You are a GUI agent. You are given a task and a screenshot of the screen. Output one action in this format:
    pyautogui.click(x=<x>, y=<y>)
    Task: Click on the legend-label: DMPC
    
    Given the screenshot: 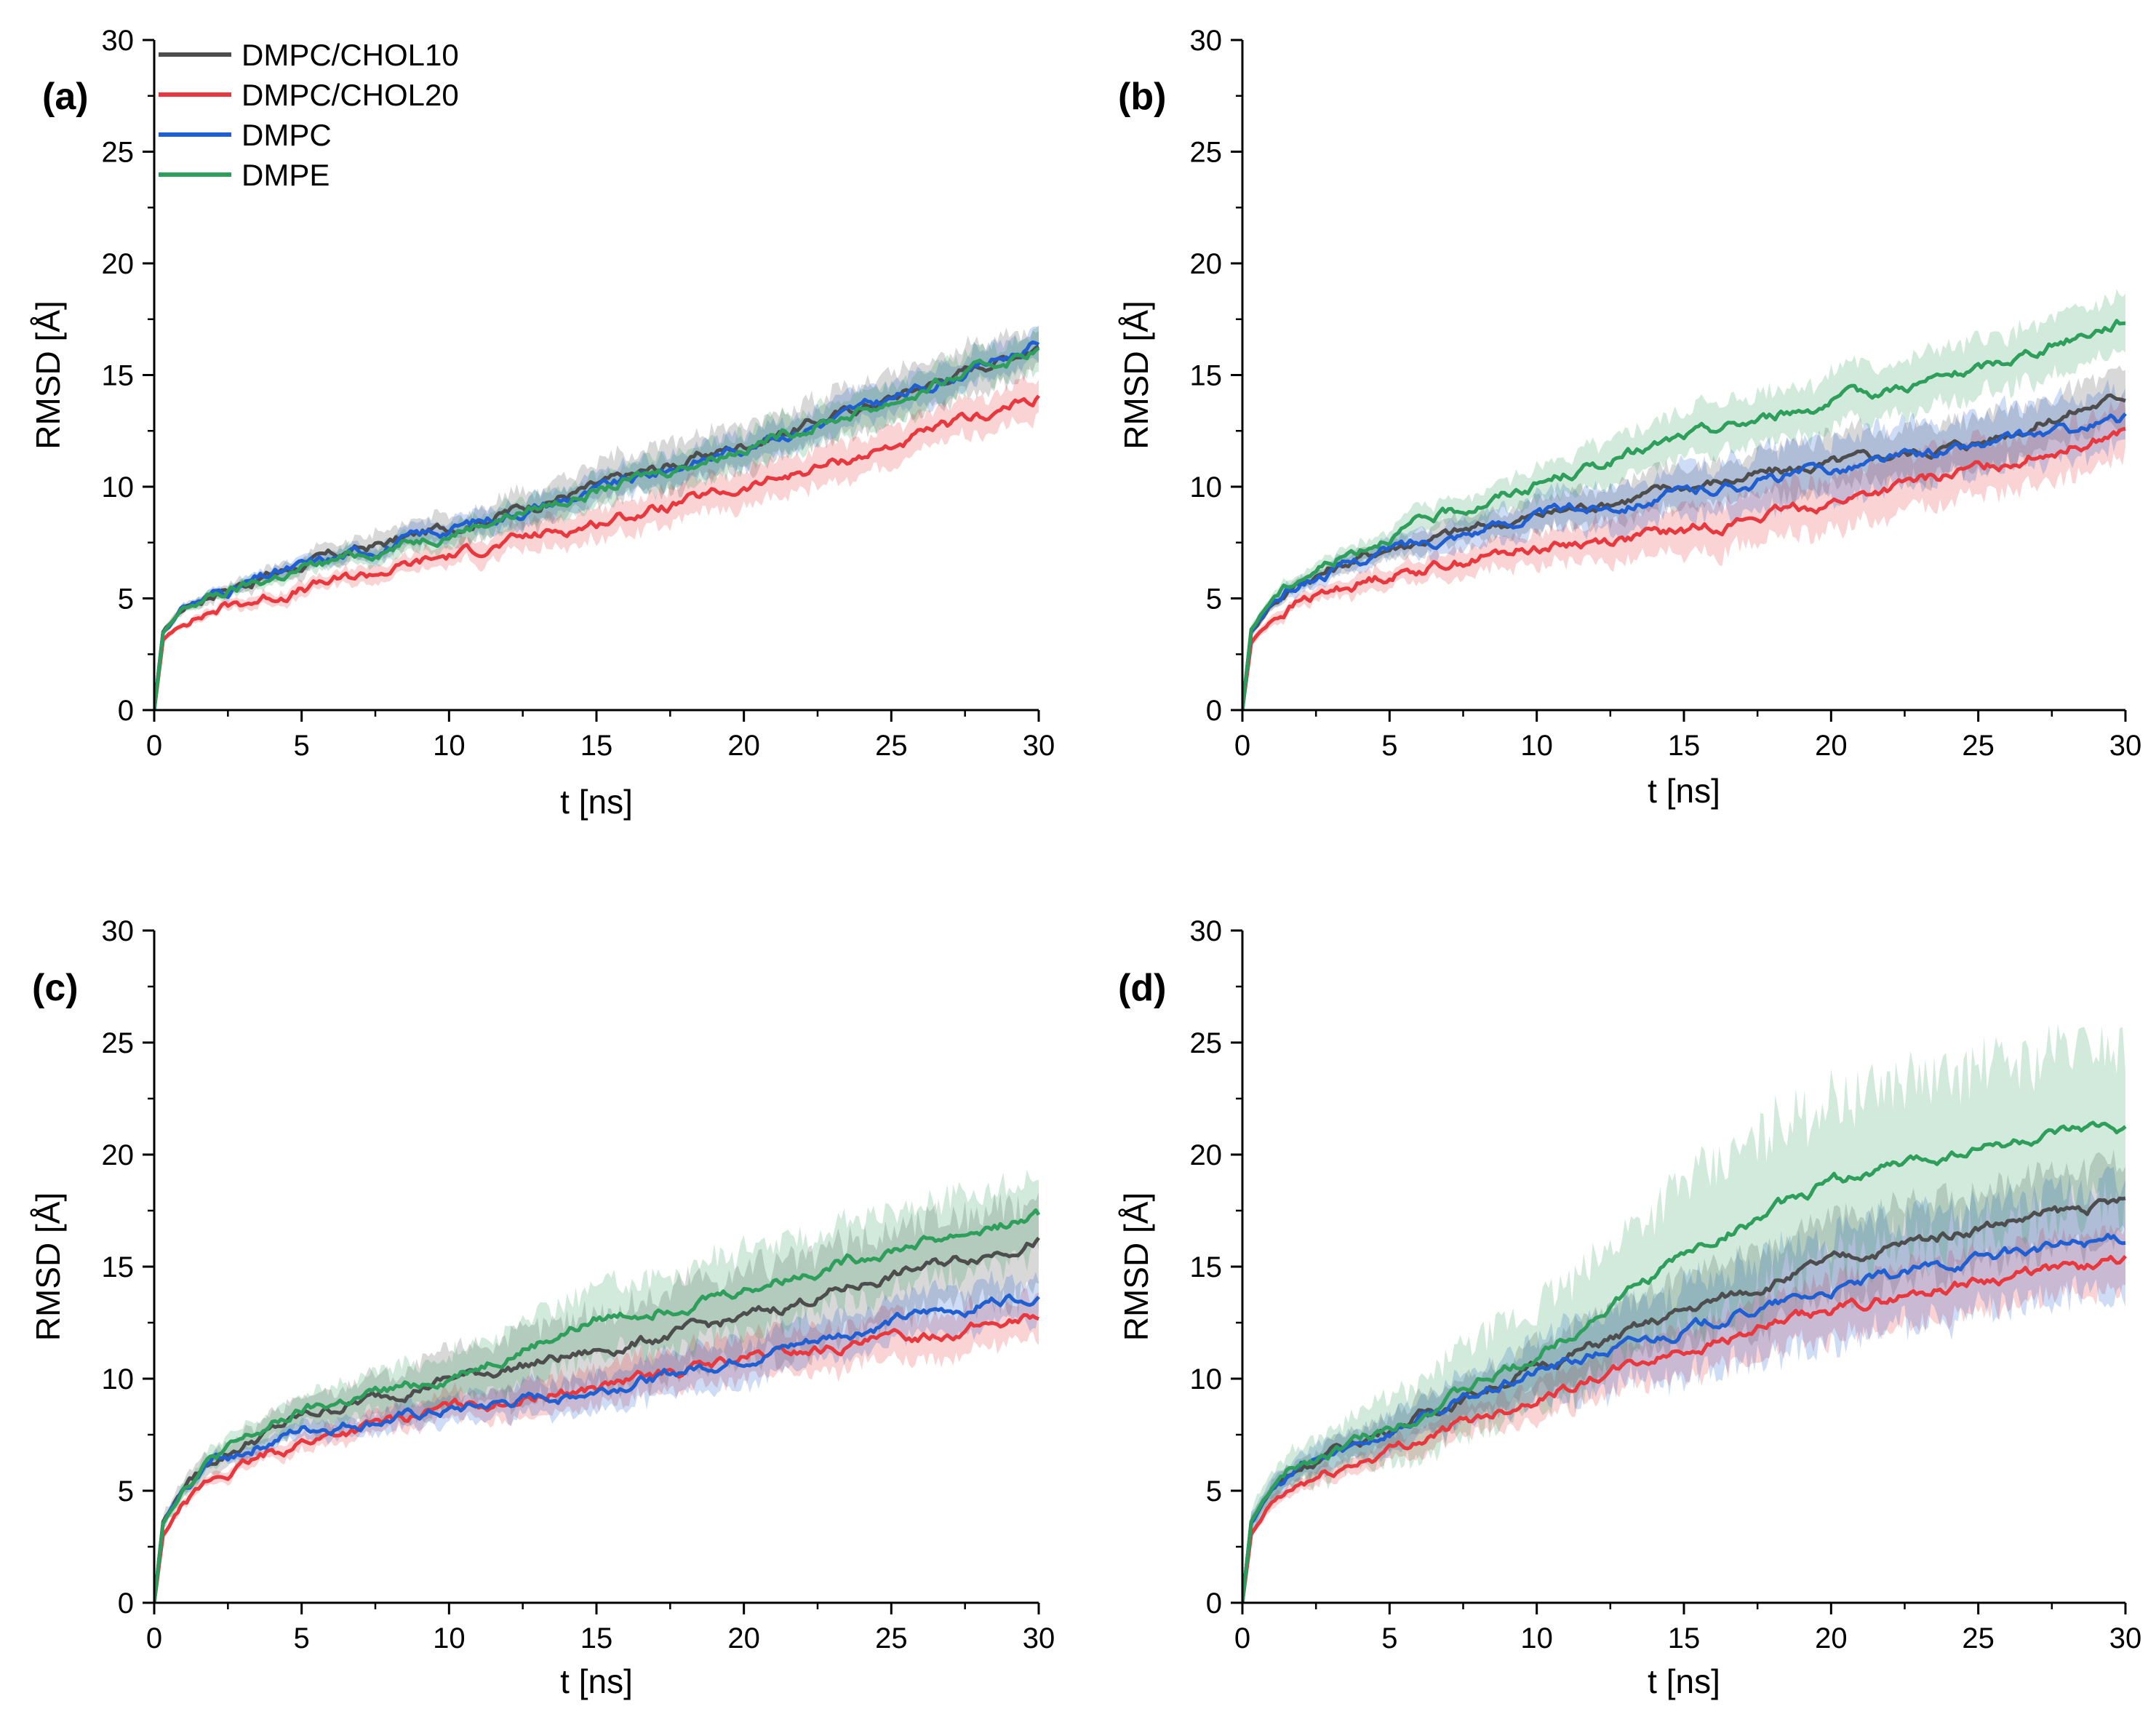 What is the action you would take?
    pyautogui.click(x=287, y=135)
    